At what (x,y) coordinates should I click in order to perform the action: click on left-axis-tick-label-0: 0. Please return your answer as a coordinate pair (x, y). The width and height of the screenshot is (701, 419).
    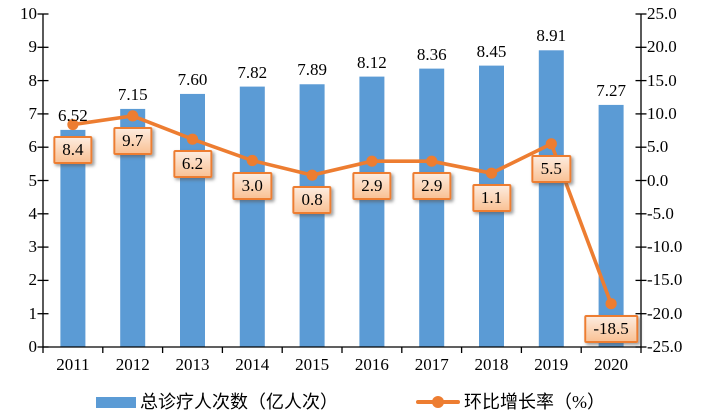
    Looking at the image, I should click on (33, 346).